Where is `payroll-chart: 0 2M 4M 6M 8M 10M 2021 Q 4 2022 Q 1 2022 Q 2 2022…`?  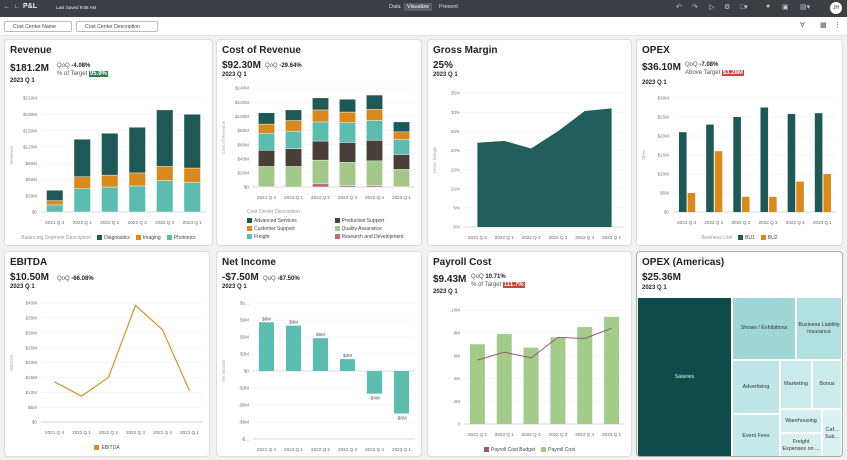 payroll-chart: 0 2M 4M 6M 8M 10M 2021 Q 4 2022 Q 1 2022 Q 2 2022… is located at coordinates (530, 372).